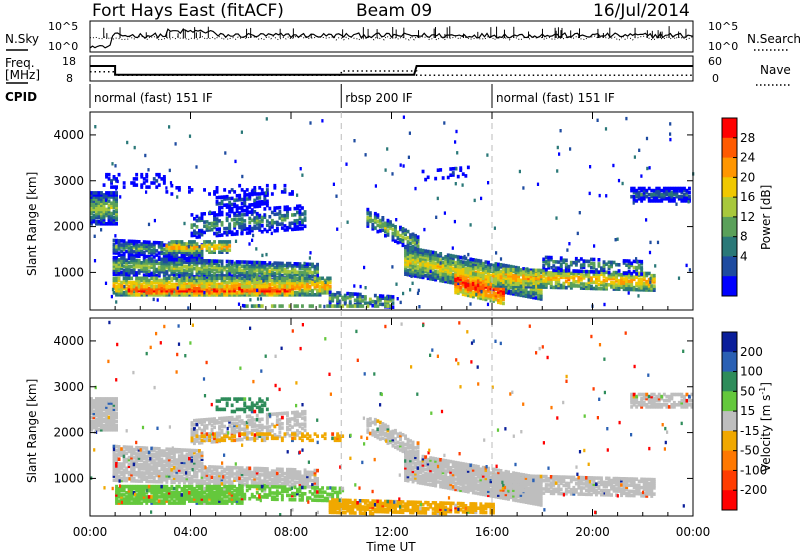  Describe the element at coordinates (744, 256) in the screenshot. I see `colorbar-tick-label: 4` at that location.